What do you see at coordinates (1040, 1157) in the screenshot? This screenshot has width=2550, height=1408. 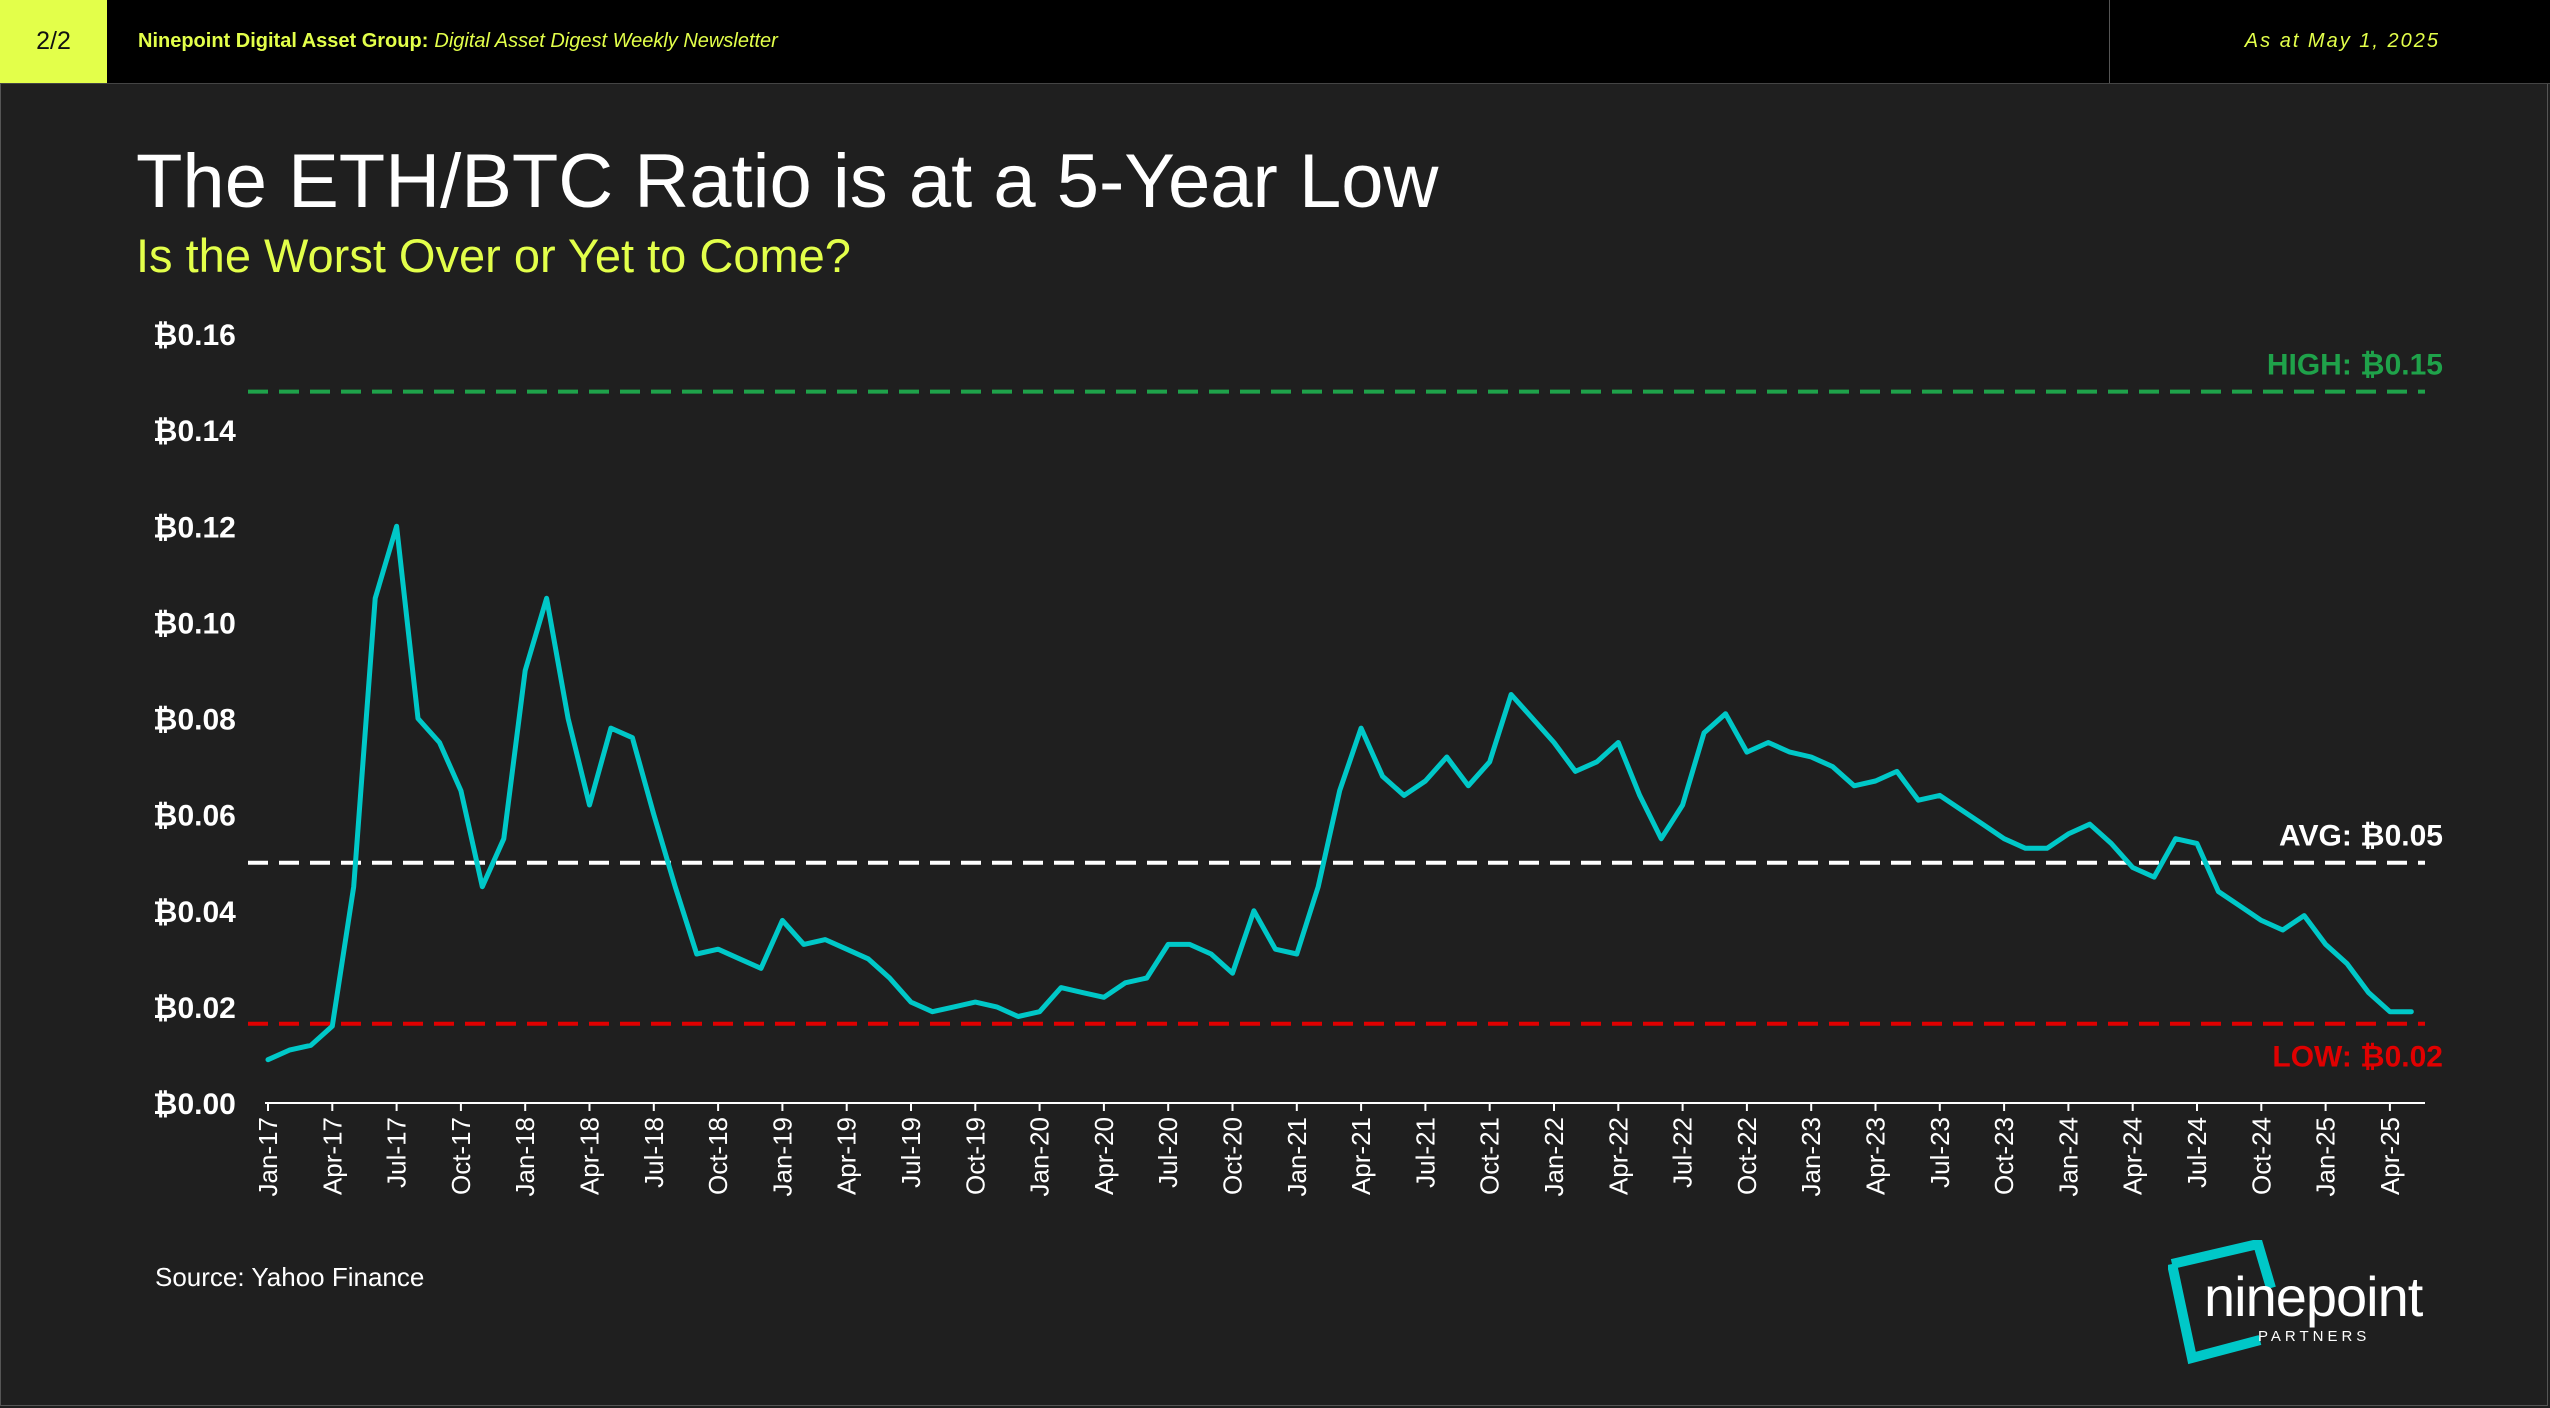 I see `x-tick-label: Jan-20` at bounding box center [1040, 1157].